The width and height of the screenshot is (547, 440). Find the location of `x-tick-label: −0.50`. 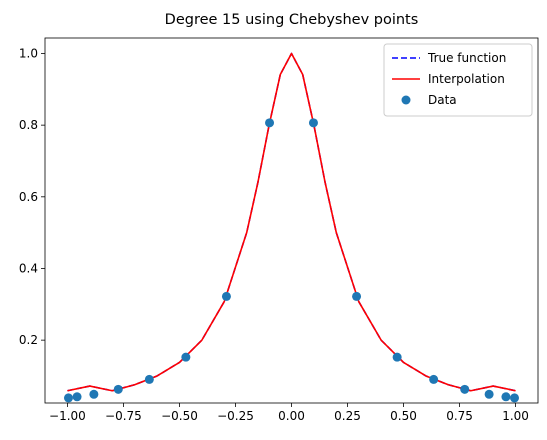

x-tick-label: −0.50 is located at coordinates (179, 416).